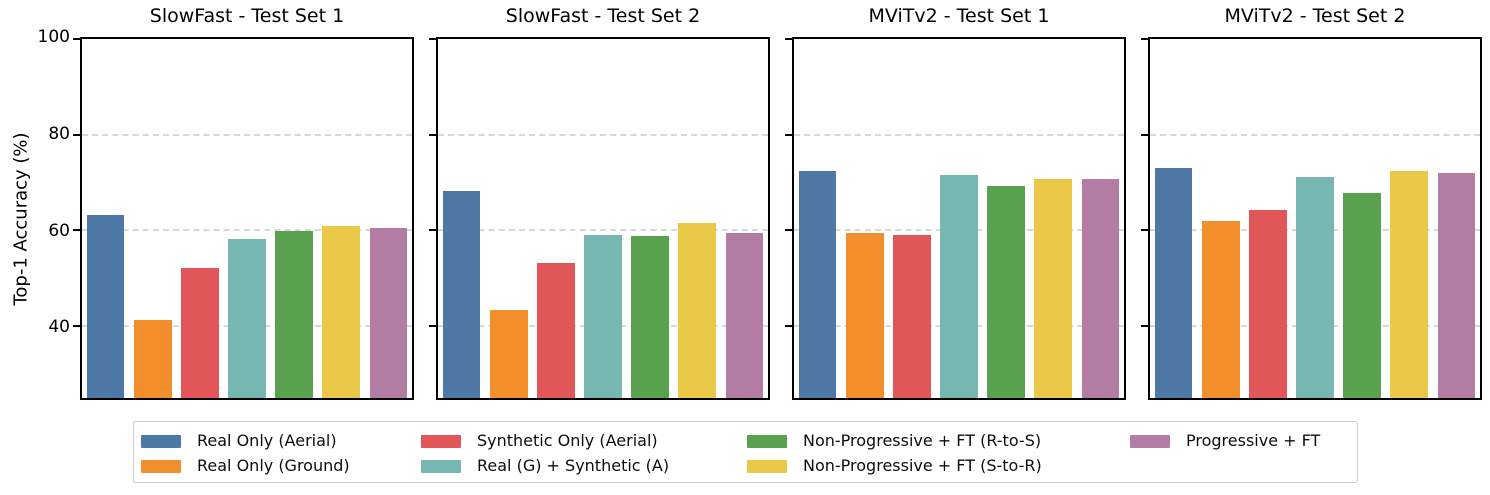 This screenshot has width=1490, height=495. I want to click on legend-swatch-real-g-synthetic-a, so click(441, 466).